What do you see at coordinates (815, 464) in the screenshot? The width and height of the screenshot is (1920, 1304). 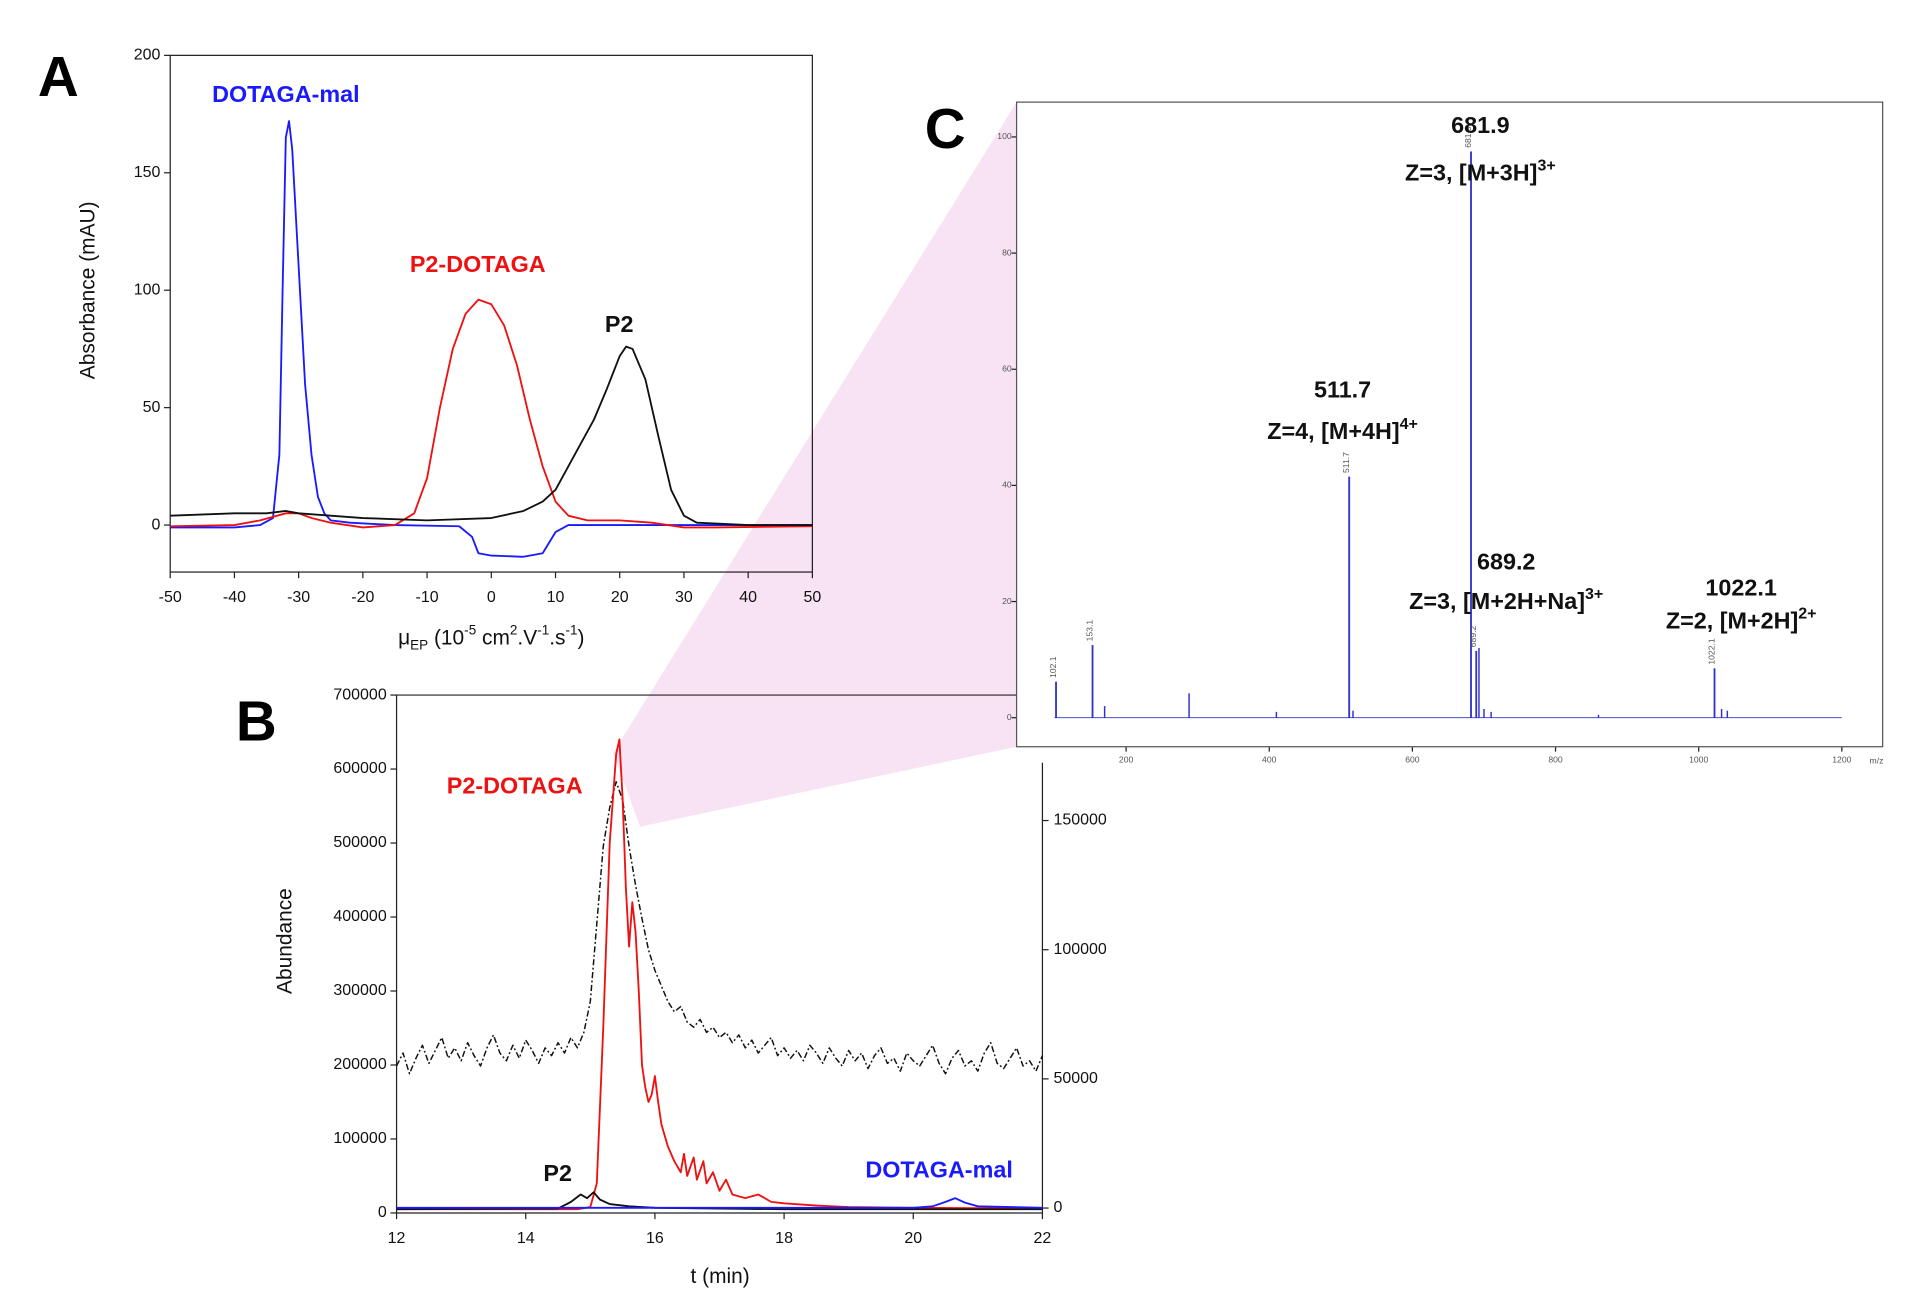 I see `zoom-wedge` at bounding box center [815, 464].